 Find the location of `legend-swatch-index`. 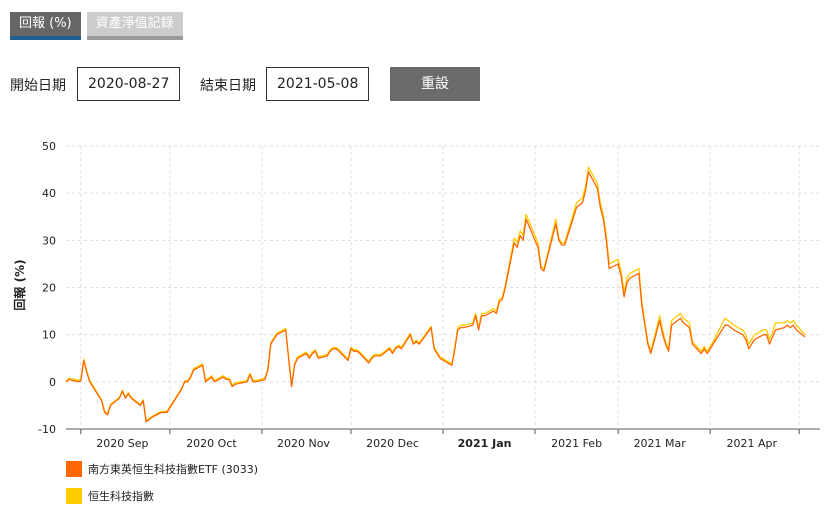

legend-swatch-index is located at coordinates (74, 496).